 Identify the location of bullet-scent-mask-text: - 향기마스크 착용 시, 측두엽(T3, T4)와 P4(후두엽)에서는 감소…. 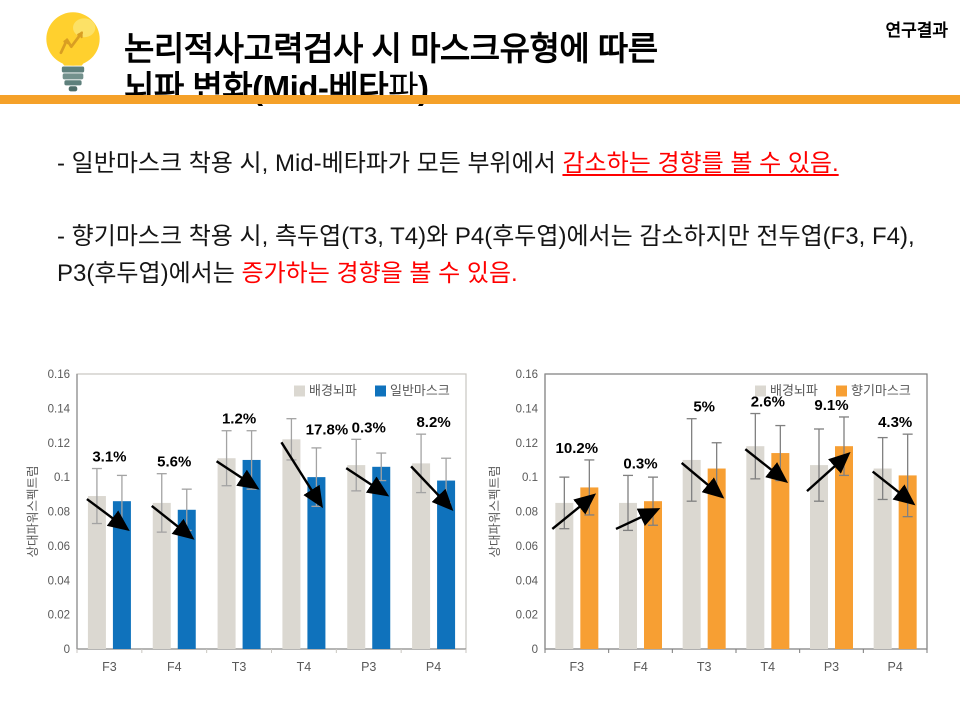
(486, 255).